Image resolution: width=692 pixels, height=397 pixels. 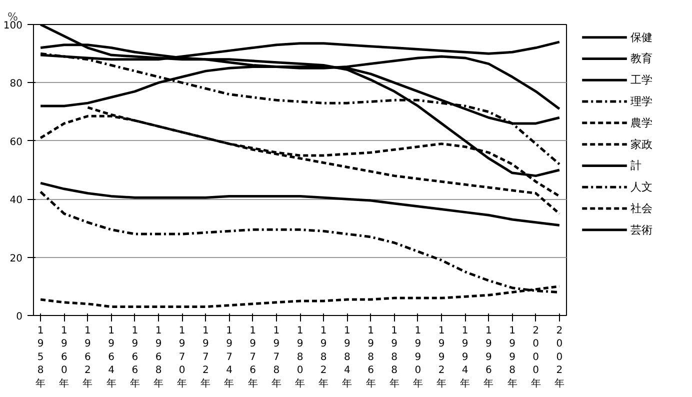 What do you see at coordinates (641, 123) in the screenshot?
I see `legend-label: 農学` at bounding box center [641, 123].